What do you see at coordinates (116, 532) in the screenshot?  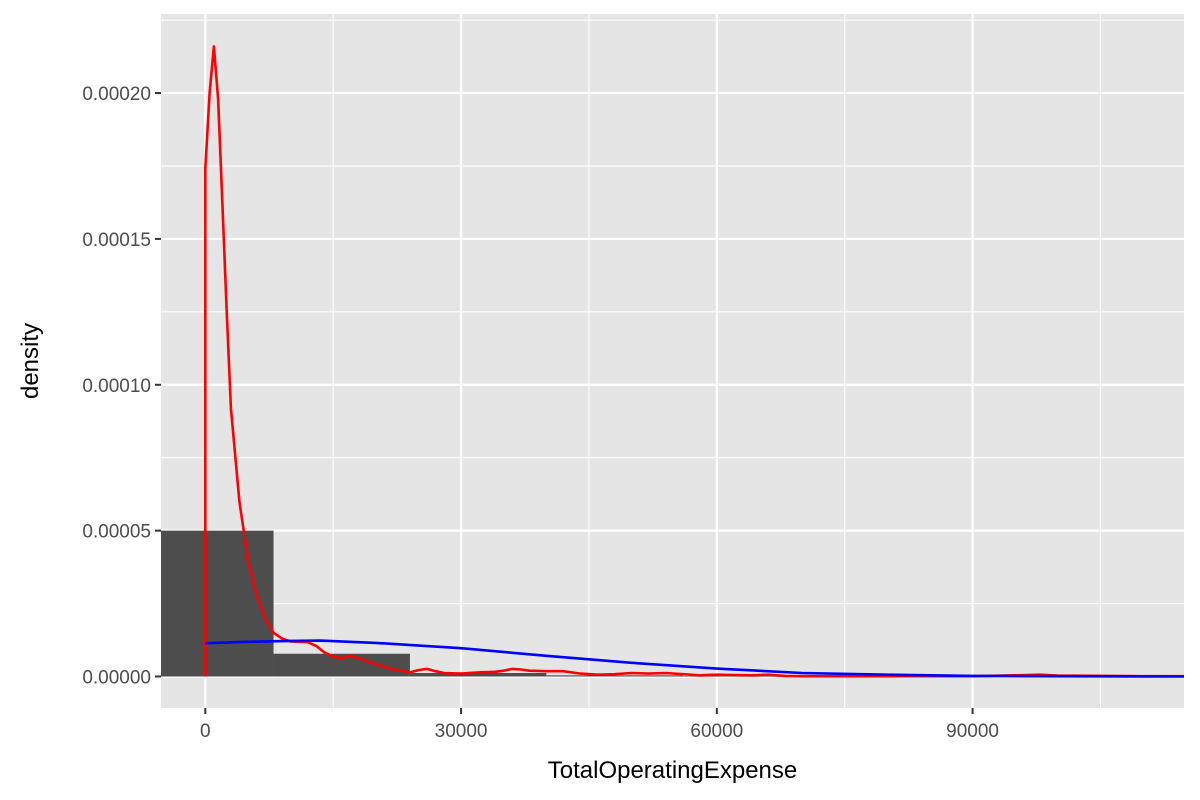 I see `y-tick-label: 0.00005` at bounding box center [116, 532].